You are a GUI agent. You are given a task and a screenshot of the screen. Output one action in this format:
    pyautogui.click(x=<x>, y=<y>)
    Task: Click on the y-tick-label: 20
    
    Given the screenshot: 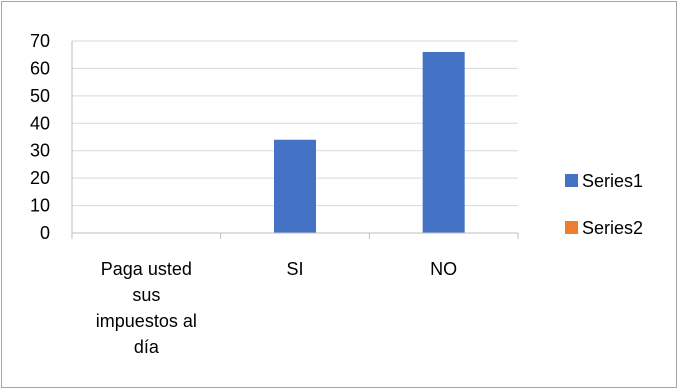 What is the action you would take?
    pyautogui.click(x=40, y=178)
    